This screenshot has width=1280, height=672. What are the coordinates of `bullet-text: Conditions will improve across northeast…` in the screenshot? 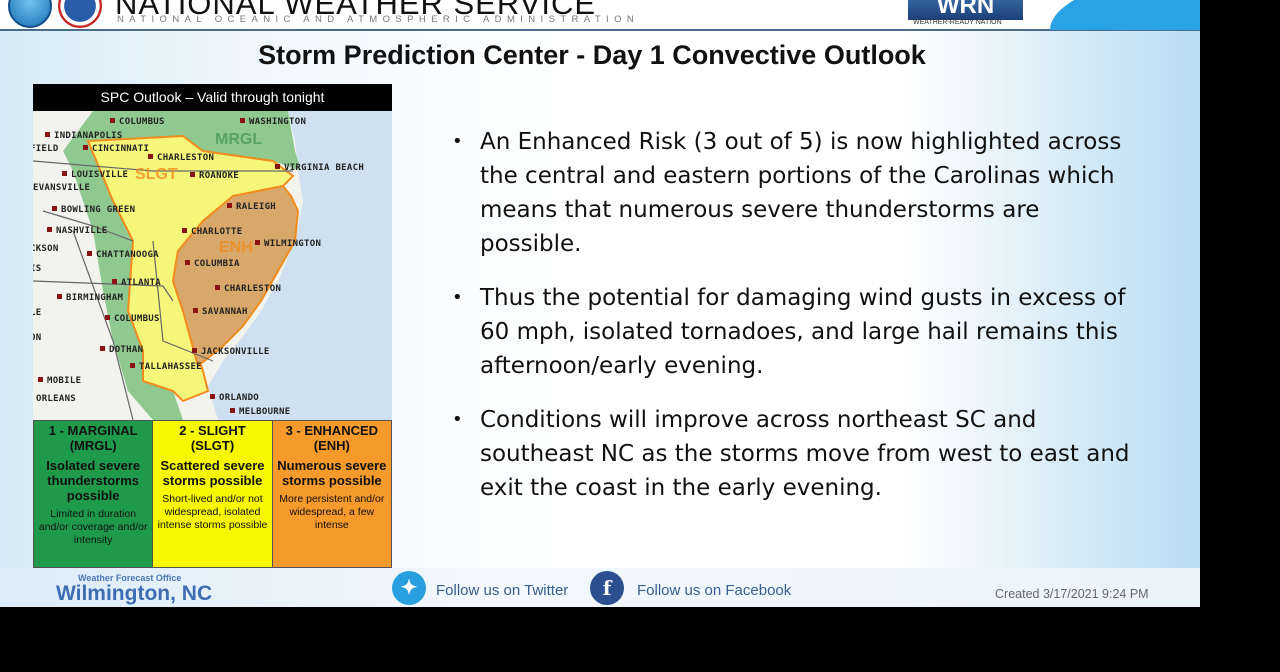 It's located at (805, 454).